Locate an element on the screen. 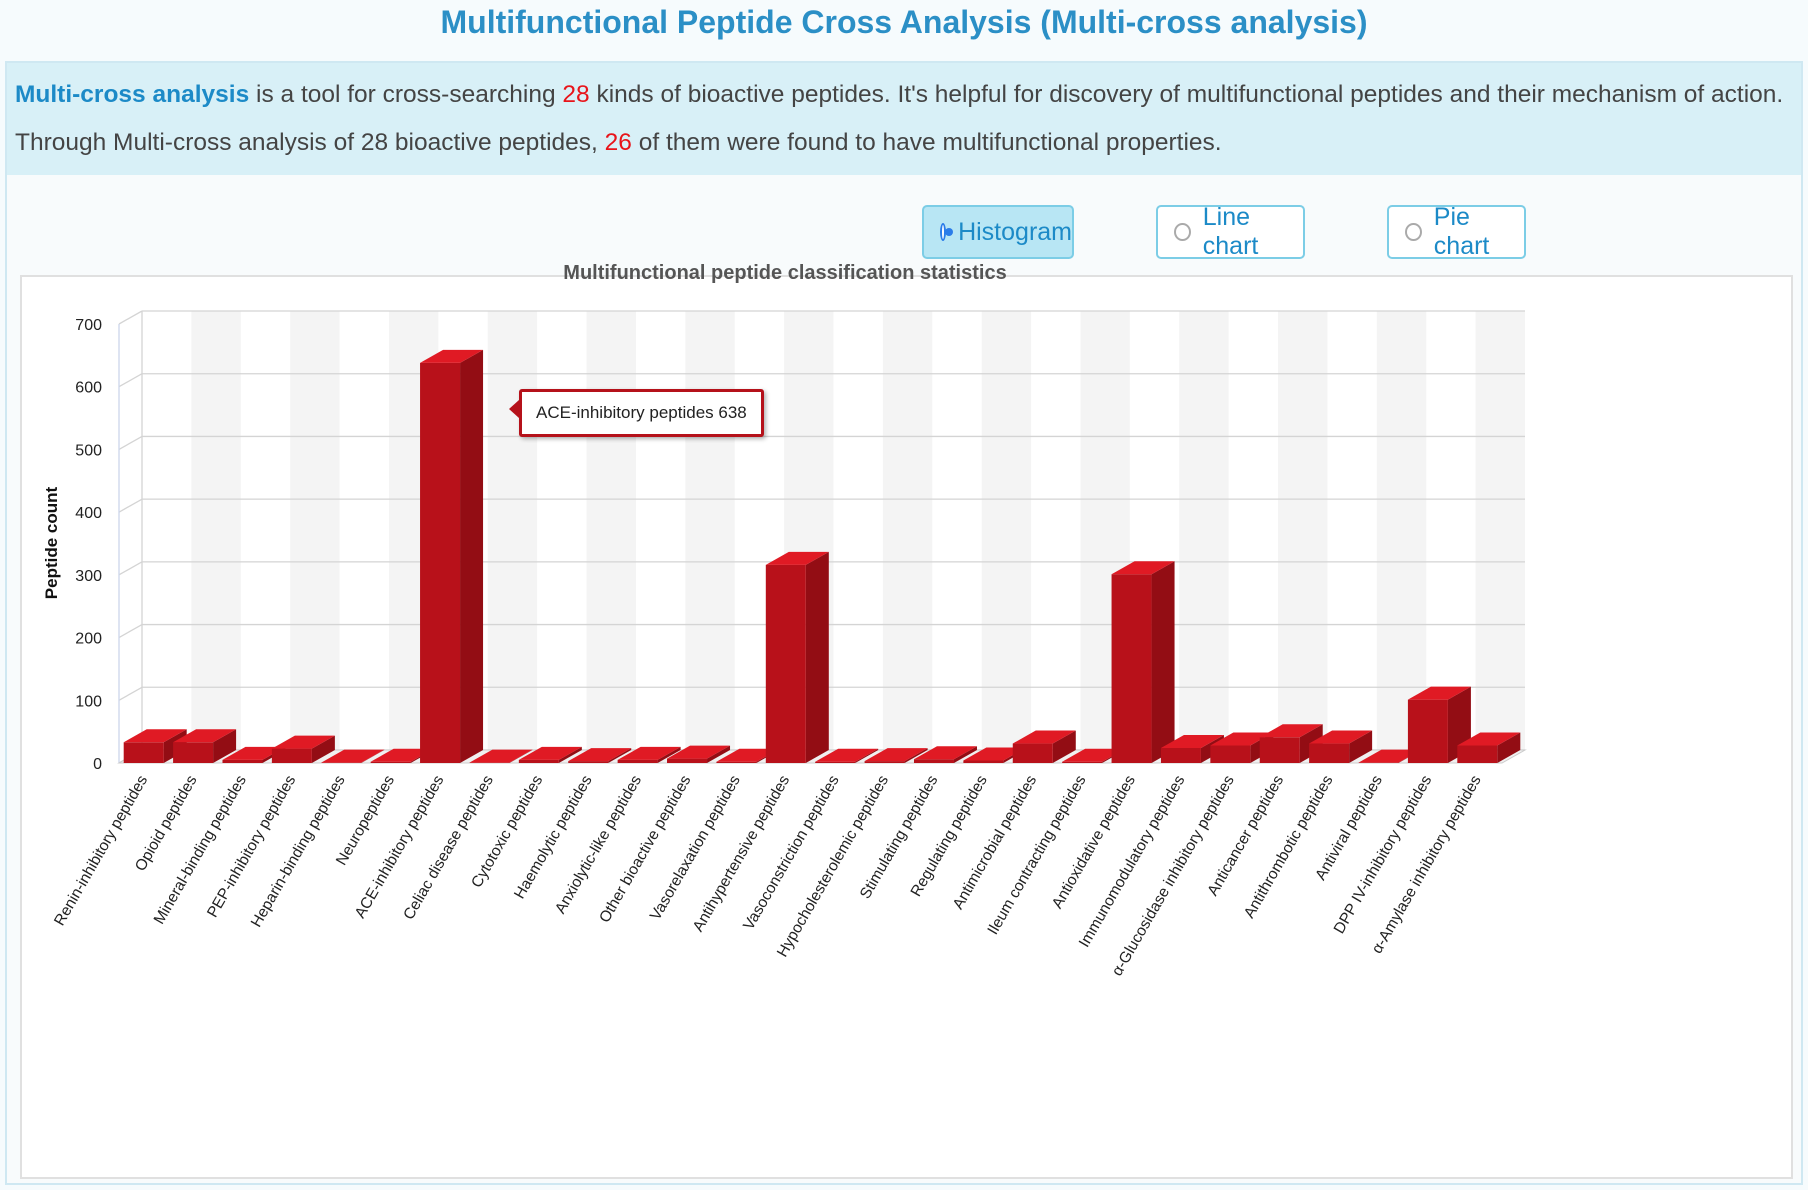 The height and width of the screenshot is (1190, 1808). bar-tooltip: ACE-inhibitory peptides 638 is located at coordinates (641, 413).